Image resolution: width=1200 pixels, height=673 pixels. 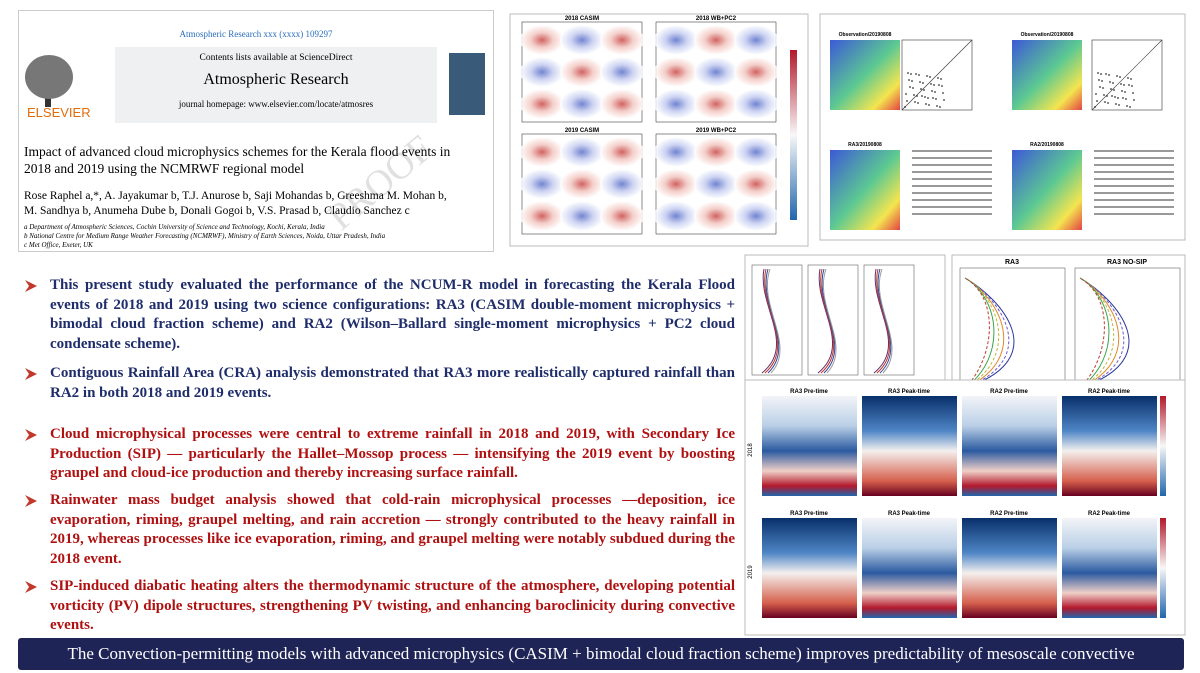 I want to click on journal-ref: Atmospheric Research xxx (xxxx) 109297, so click(x=256, y=34).